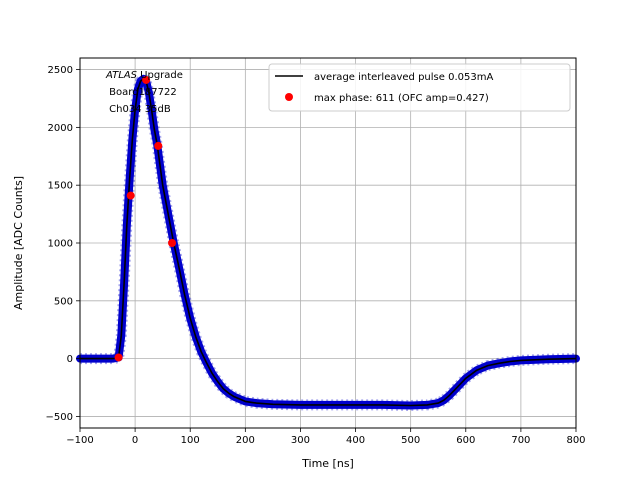 This screenshot has width=640, height=480. Describe the element at coordinates (326, 437) in the screenshot. I see `x-axis-ticks: −100 0 100 200 300 400 500 600 700 800` at that location.